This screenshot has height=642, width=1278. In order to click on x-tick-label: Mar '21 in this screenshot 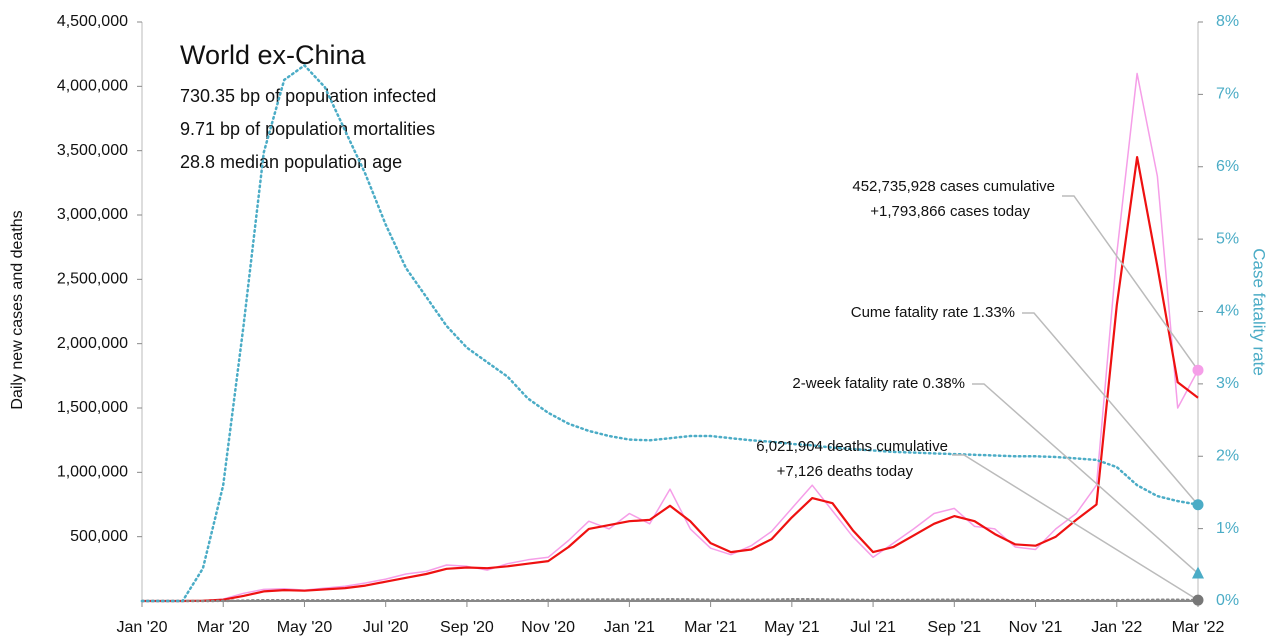, I will do `click(710, 627)`.